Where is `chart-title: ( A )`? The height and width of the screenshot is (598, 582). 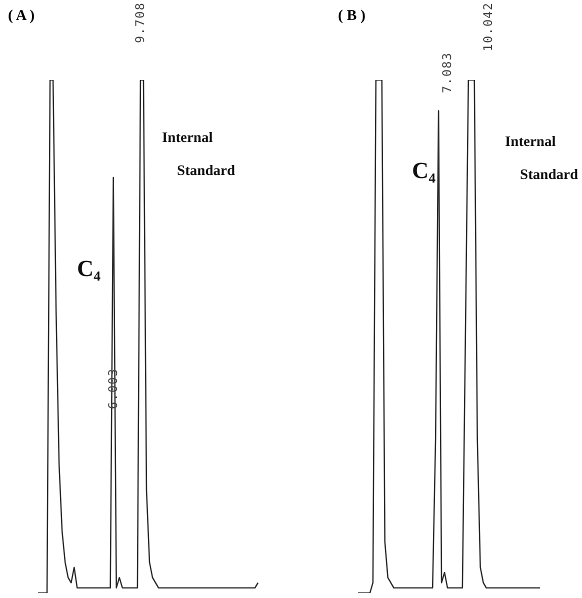
chart-title: ( A ) is located at coordinates (21, 16).